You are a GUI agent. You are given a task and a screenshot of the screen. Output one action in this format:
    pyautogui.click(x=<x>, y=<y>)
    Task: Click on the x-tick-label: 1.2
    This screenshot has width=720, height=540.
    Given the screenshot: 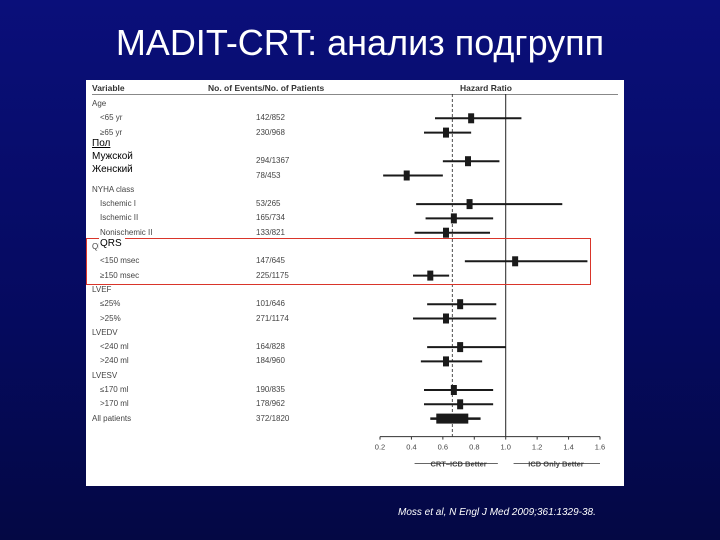 What is the action you would take?
    pyautogui.click(x=537, y=447)
    